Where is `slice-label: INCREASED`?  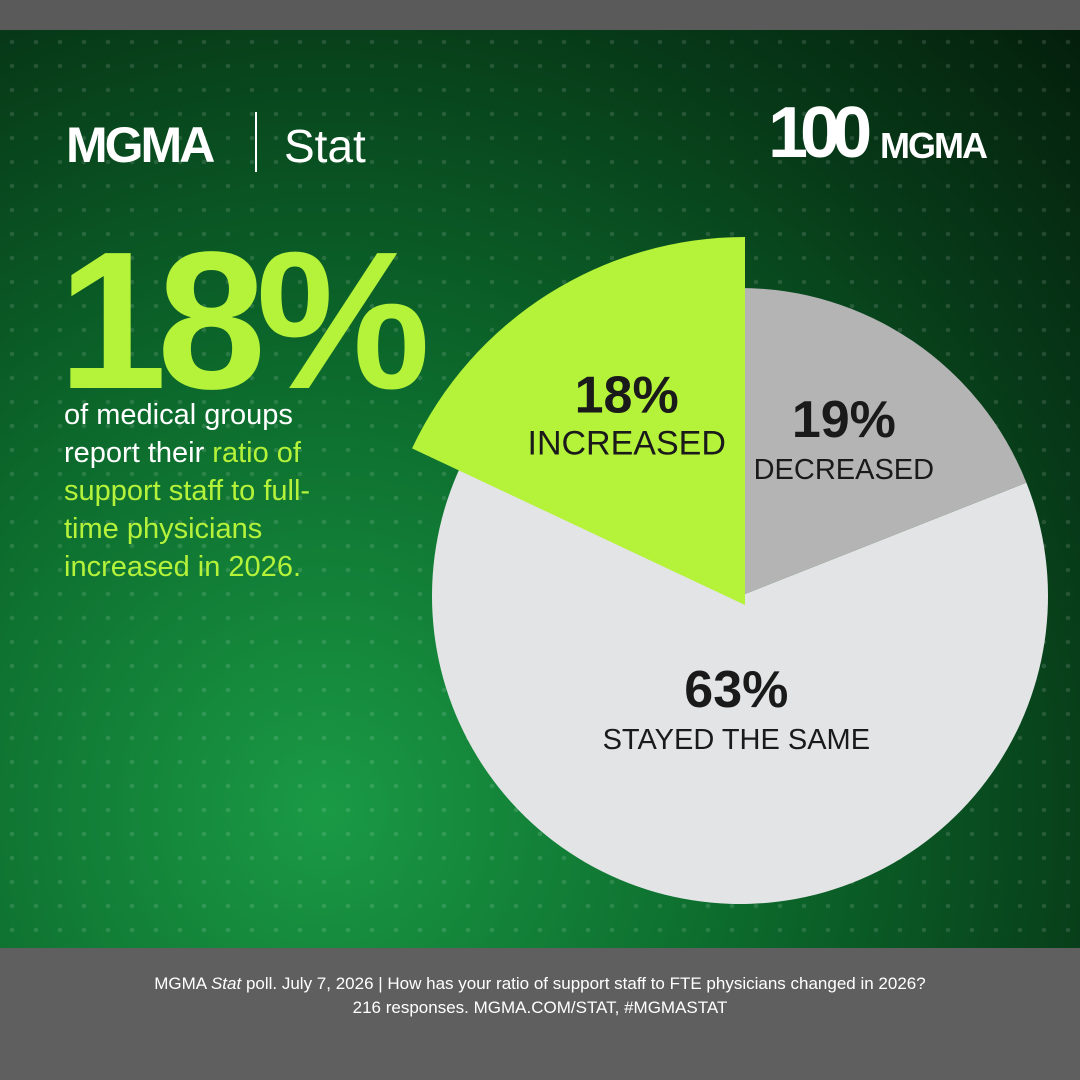
slice-label: INCREASED is located at coordinates (627, 444).